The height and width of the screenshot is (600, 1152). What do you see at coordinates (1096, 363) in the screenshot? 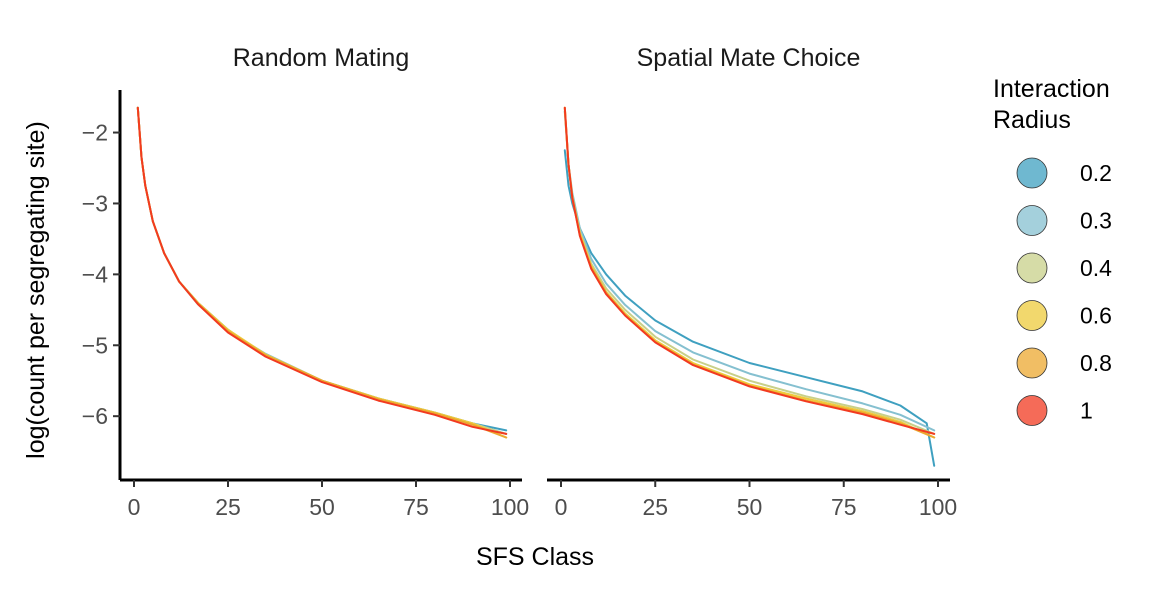
I see `legend-label: 0.8` at bounding box center [1096, 363].